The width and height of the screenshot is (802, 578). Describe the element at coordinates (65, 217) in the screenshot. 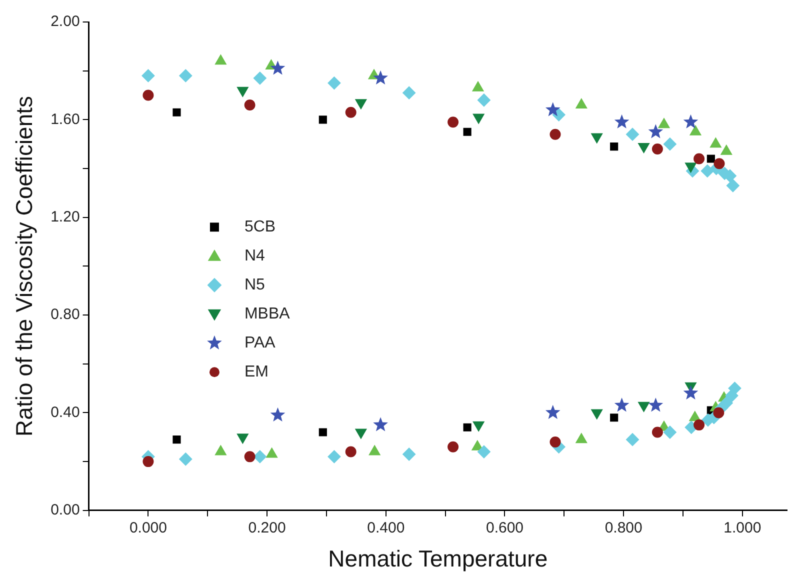

I see `y-tick-label: 1.20` at that location.